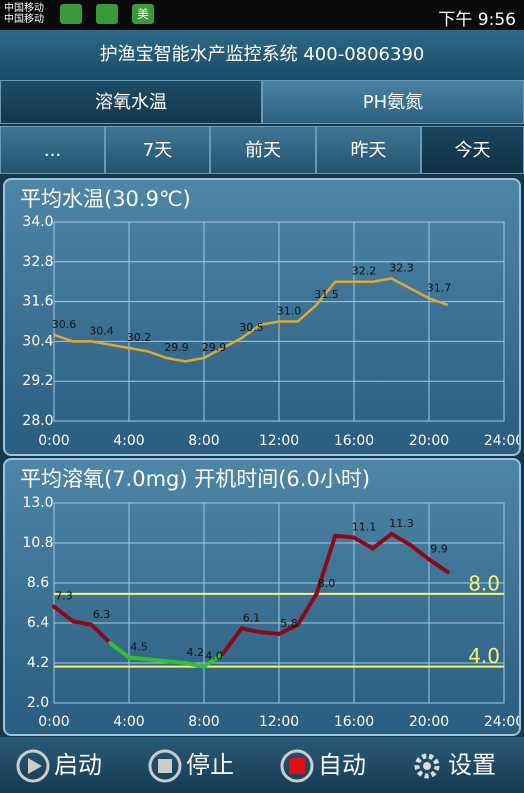 This screenshot has height=793, width=524. Describe the element at coordinates (195, 479) in the screenshot. I see `chart-title: 平均溶氧(7.0mg) 开机时间(6.0小时)` at that location.